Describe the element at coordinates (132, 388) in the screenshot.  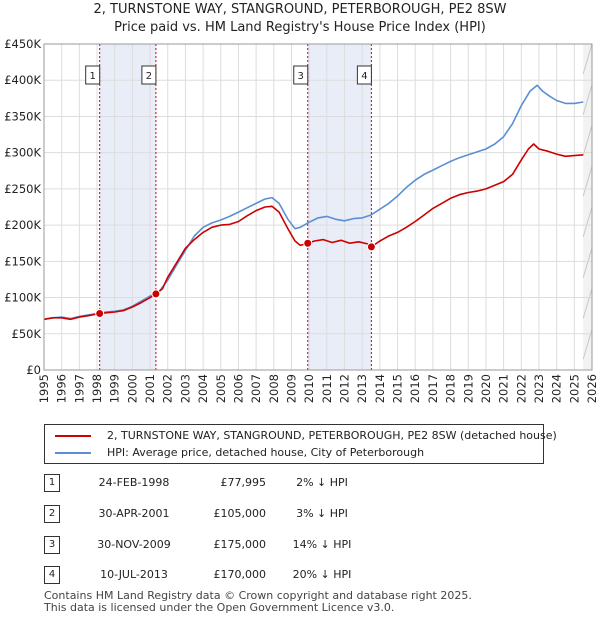
I see `x-tick-label: 2000` at that location.